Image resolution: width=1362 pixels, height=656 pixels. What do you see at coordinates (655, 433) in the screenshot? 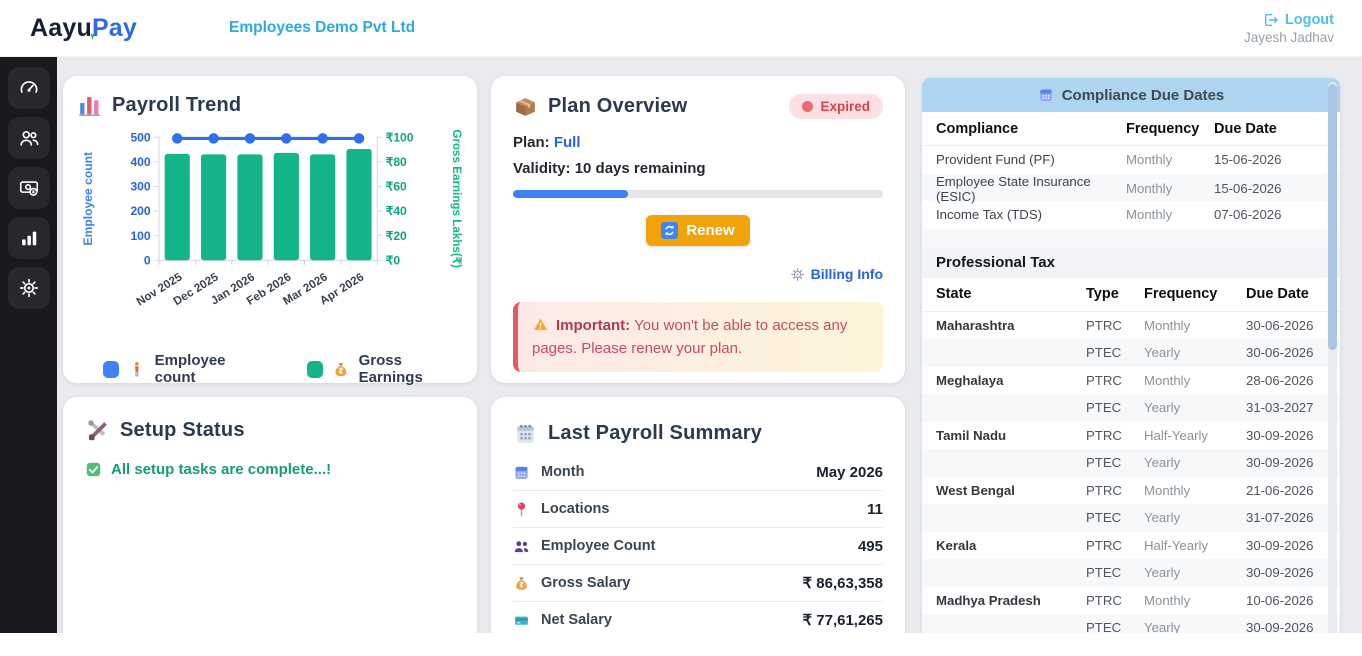
I see `summary-title: Last Payroll Summary` at bounding box center [655, 433].